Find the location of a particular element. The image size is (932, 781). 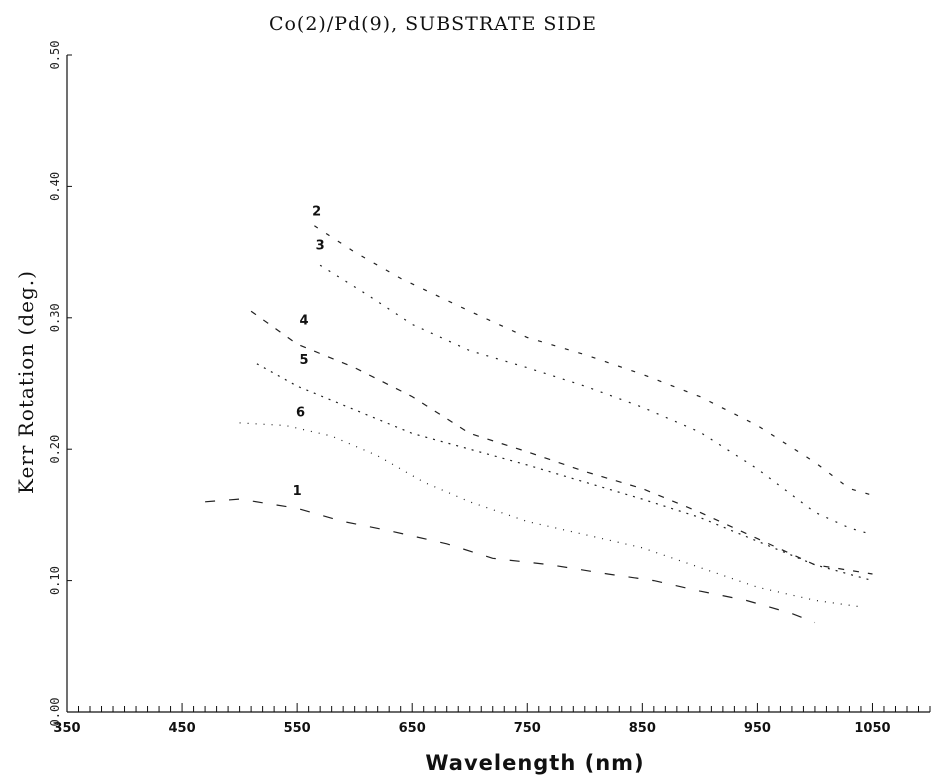

x-tick-label: 750 is located at coordinates (527, 728).